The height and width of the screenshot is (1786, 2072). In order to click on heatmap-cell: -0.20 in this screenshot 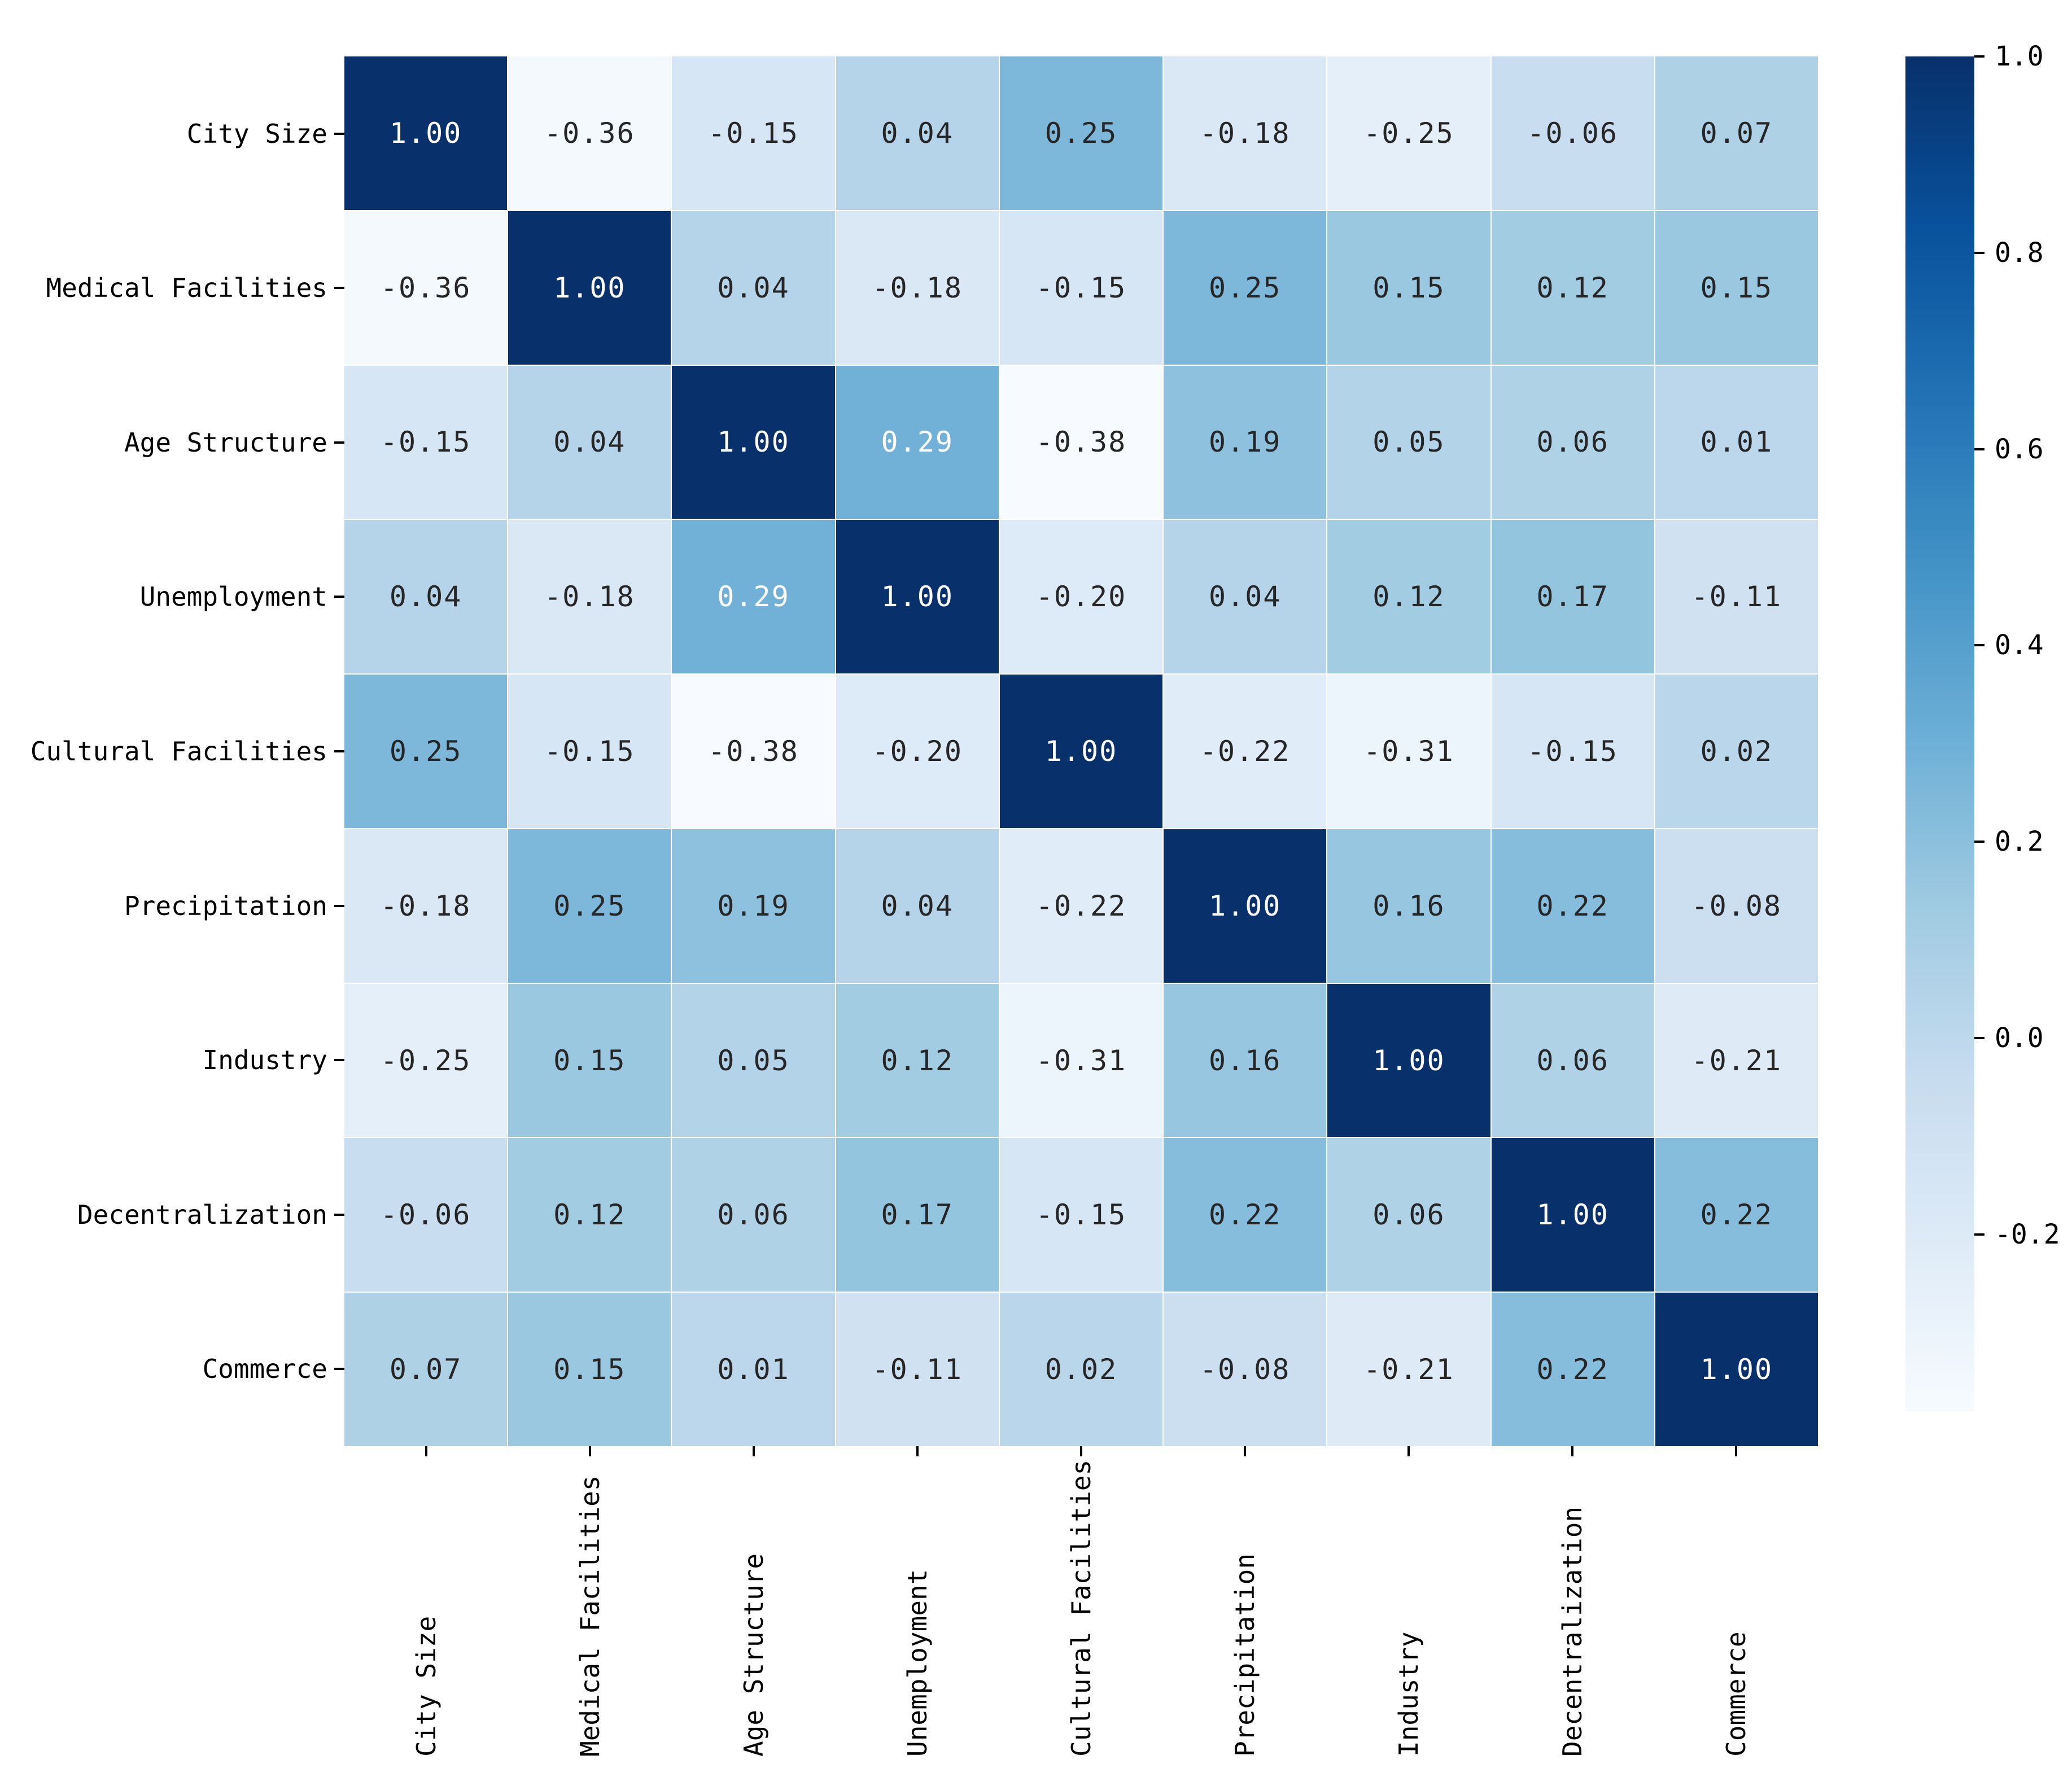, I will do `click(917, 751)`.